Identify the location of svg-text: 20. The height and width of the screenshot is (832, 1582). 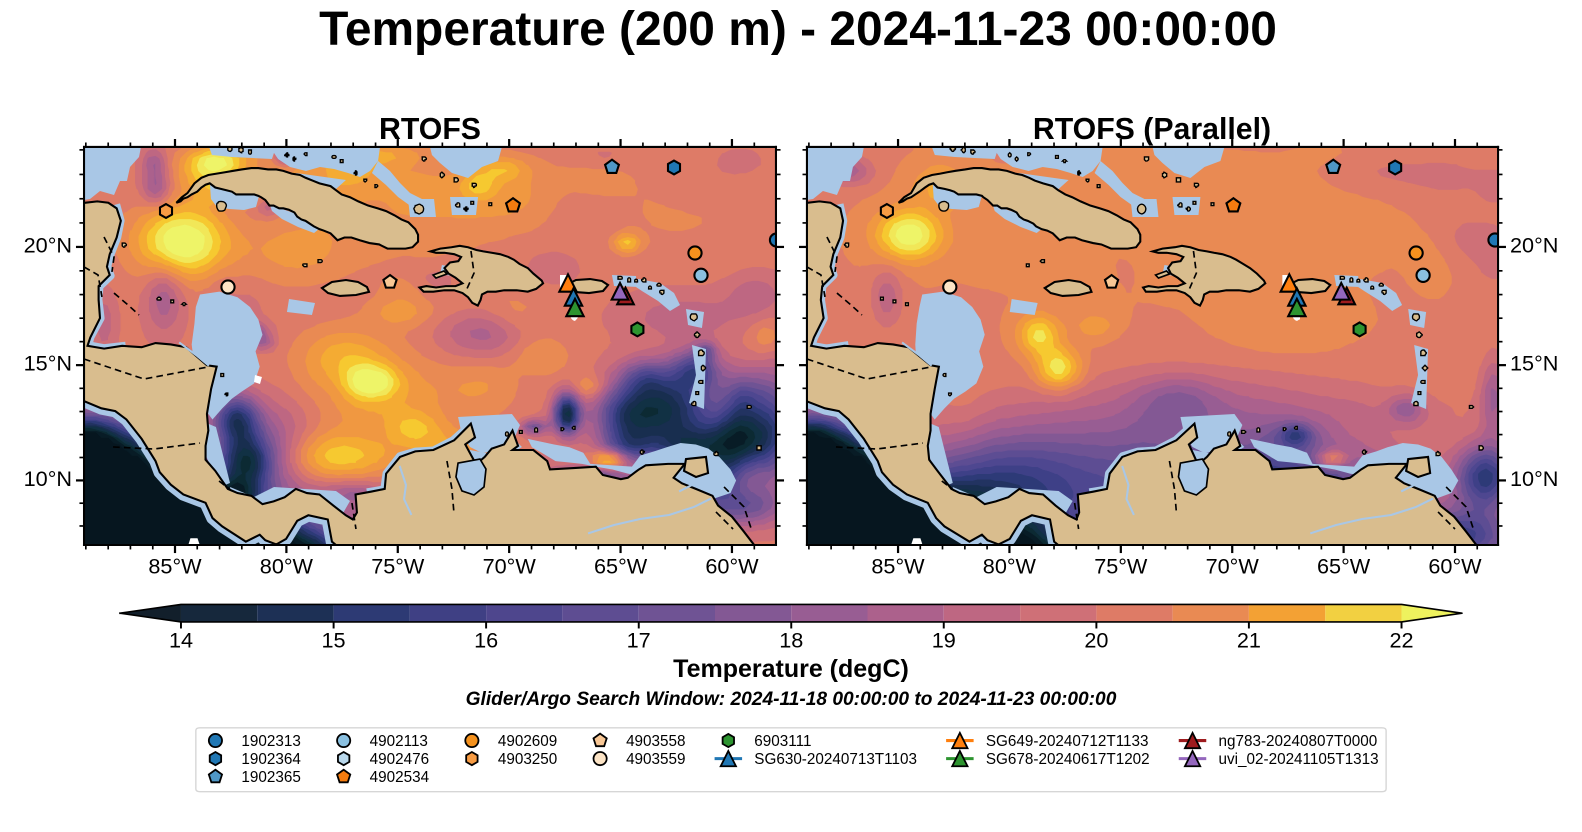
(1096, 640).